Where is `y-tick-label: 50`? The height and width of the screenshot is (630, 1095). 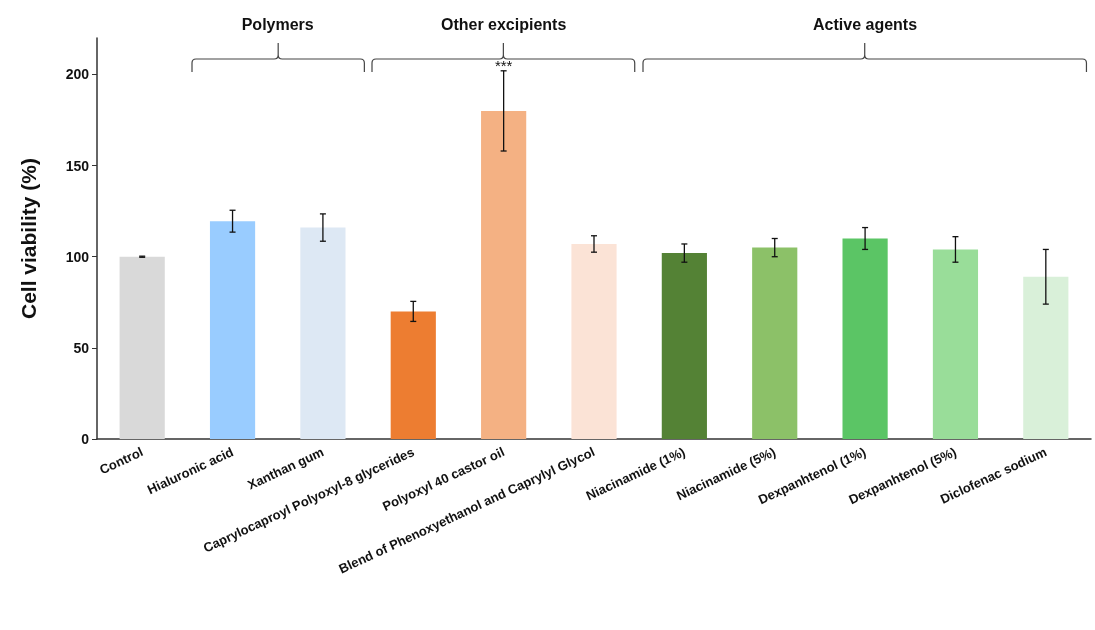 y-tick-label: 50 is located at coordinates (81, 347).